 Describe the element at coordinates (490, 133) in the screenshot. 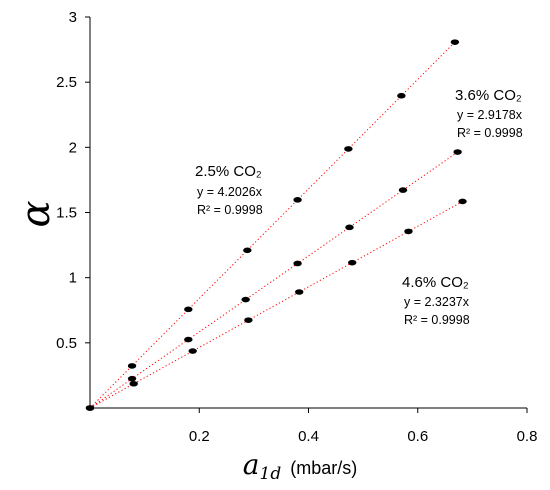

I see `series-2-r2: R² = 0.9998` at that location.